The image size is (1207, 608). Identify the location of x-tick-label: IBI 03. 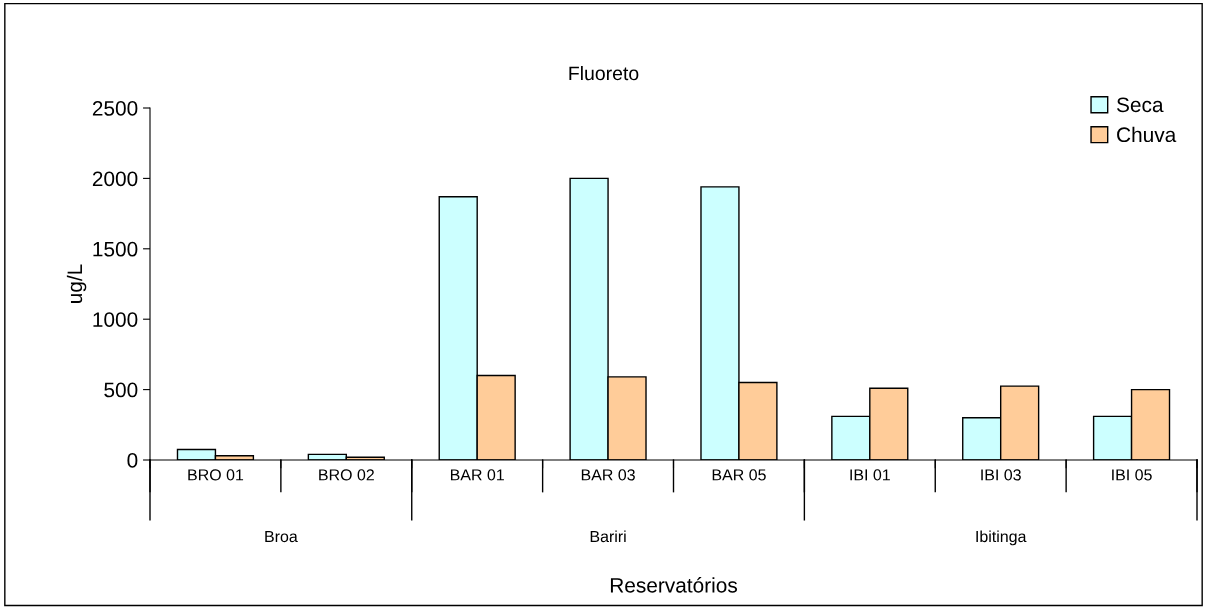
(1001, 475).